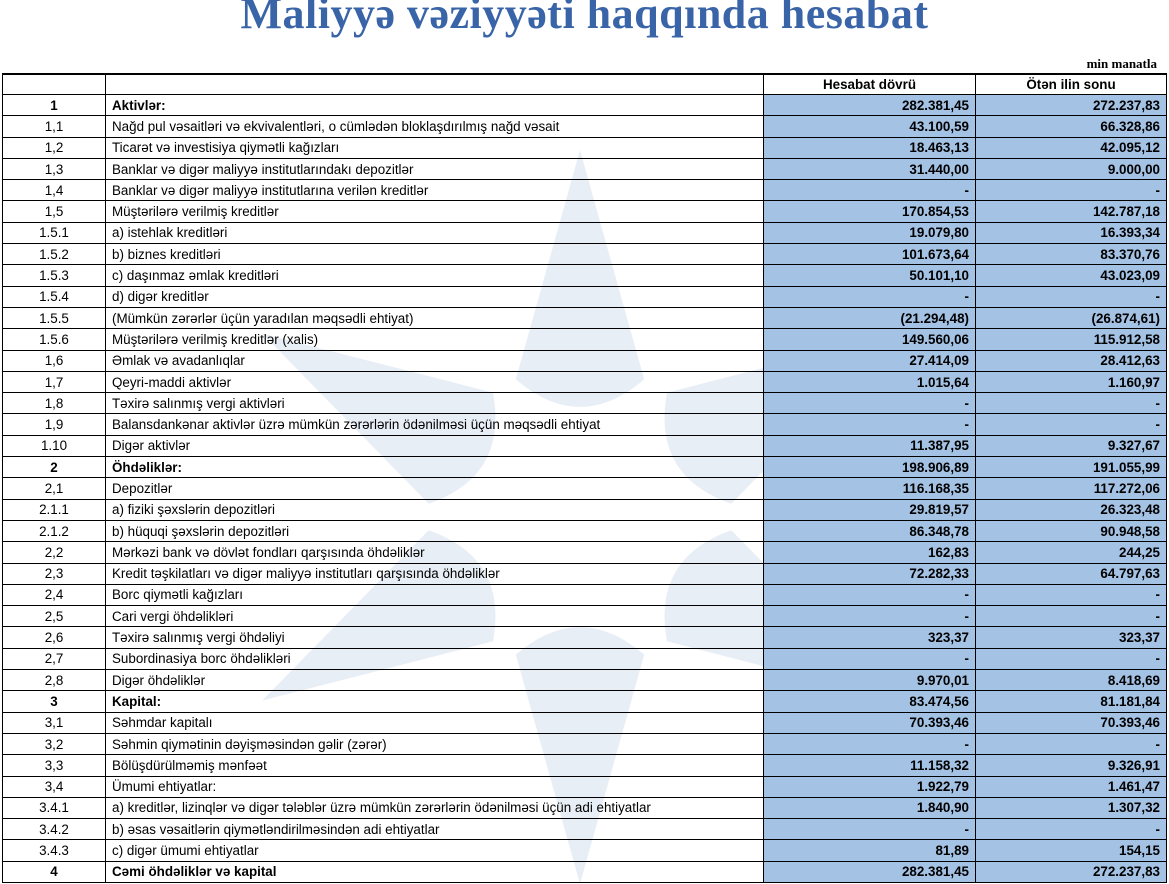 This screenshot has width=1169, height=884. What do you see at coordinates (869, 850) in the screenshot?
I see `row-current-value: 81,89` at bounding box center [869, 850].